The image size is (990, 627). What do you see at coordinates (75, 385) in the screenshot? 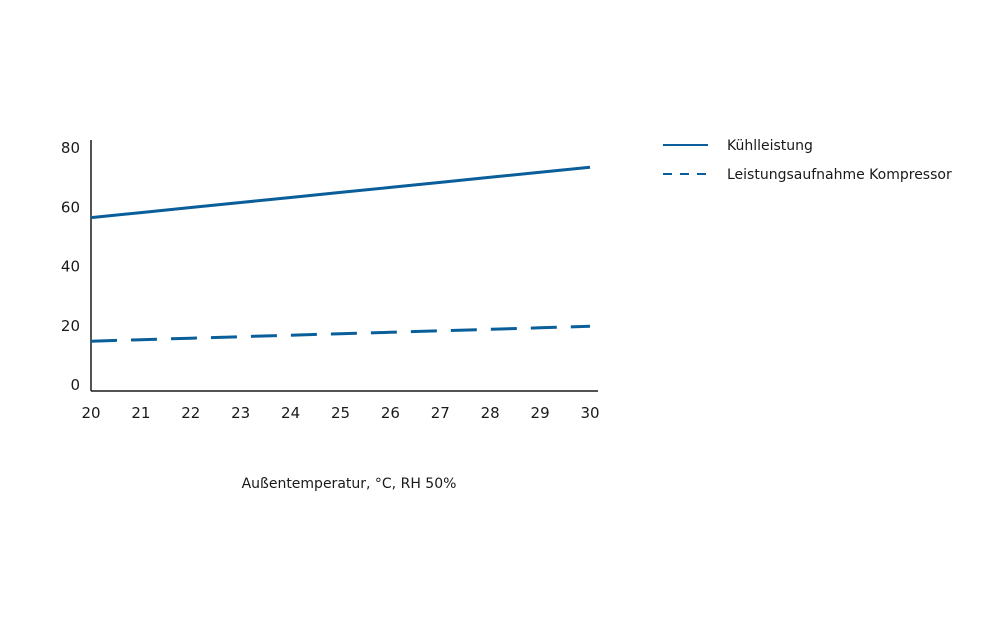
I see `y-tick-label: 0` at bounding box center [75, 385].